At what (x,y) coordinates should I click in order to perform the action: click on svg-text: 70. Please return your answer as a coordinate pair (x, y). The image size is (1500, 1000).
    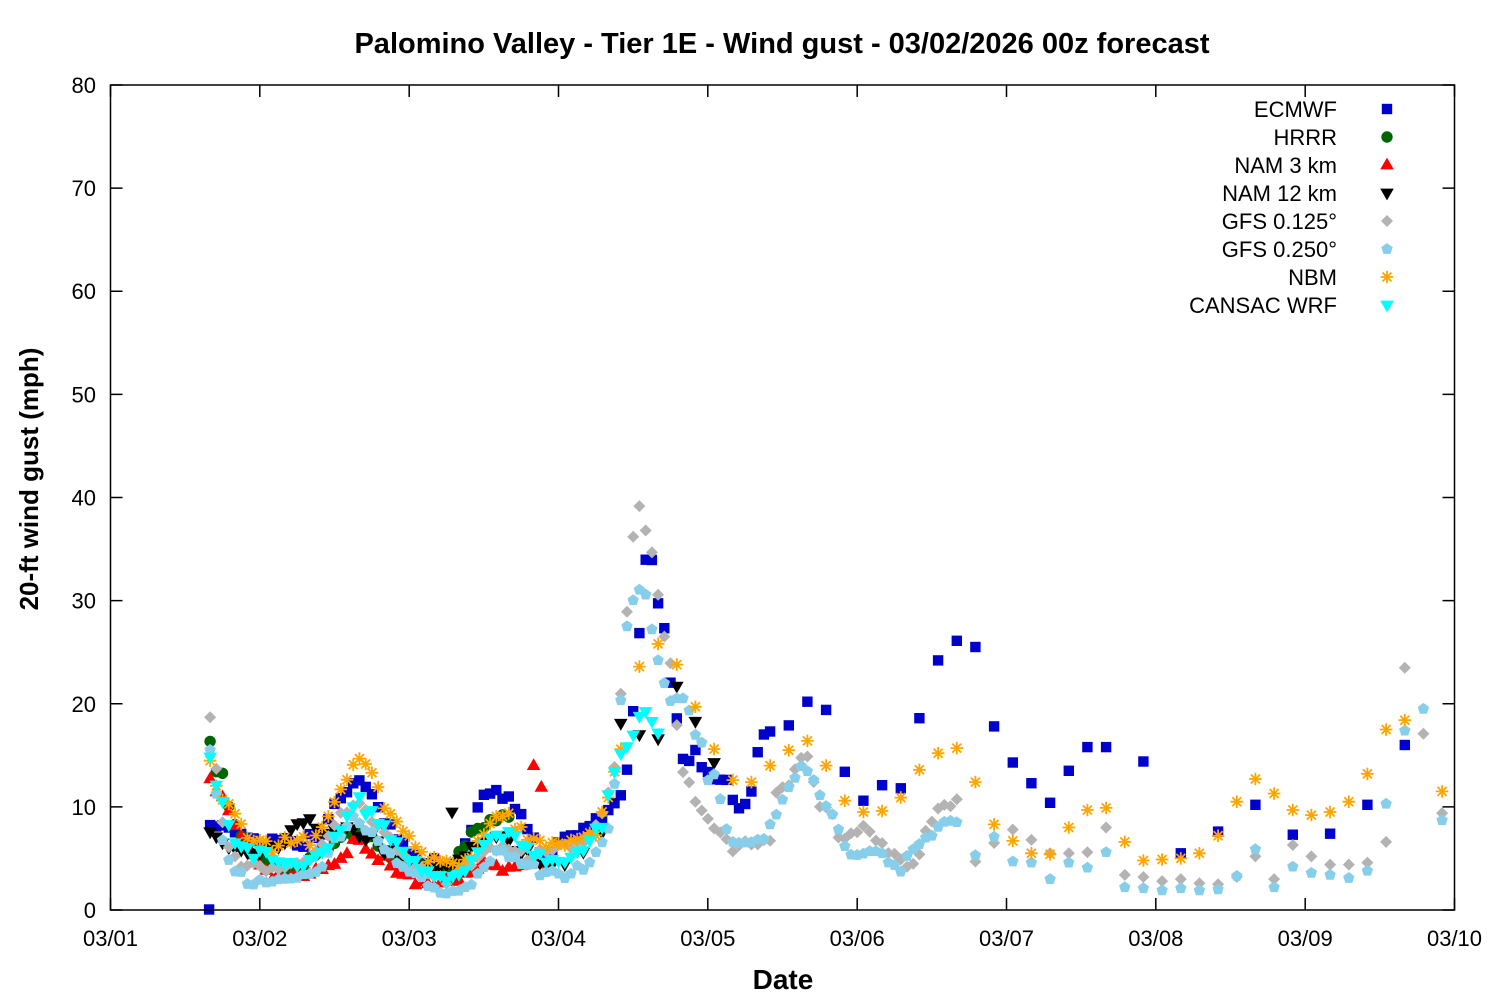
    Looking at the image, I should click on (84, 188).